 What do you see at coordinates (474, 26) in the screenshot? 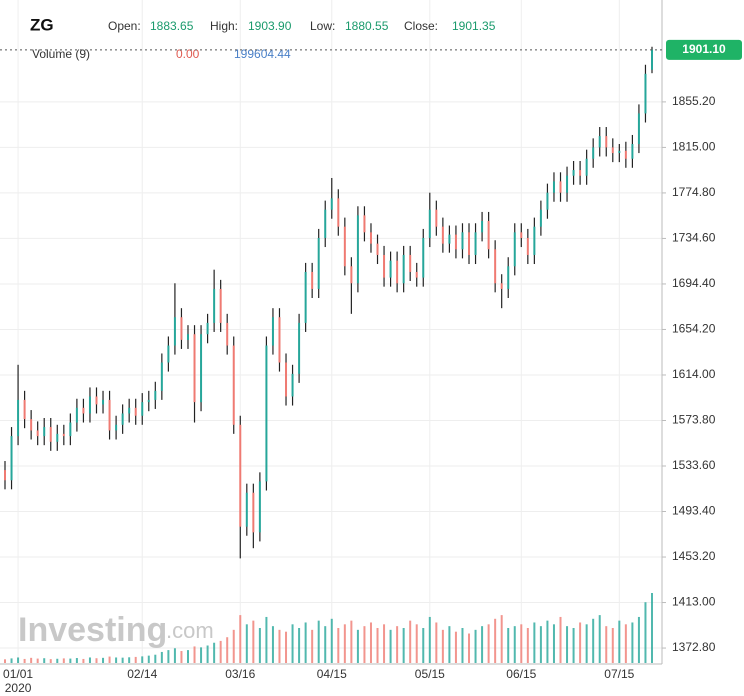
I see `close-value: 1901.35` at bounding box center [474, 26].